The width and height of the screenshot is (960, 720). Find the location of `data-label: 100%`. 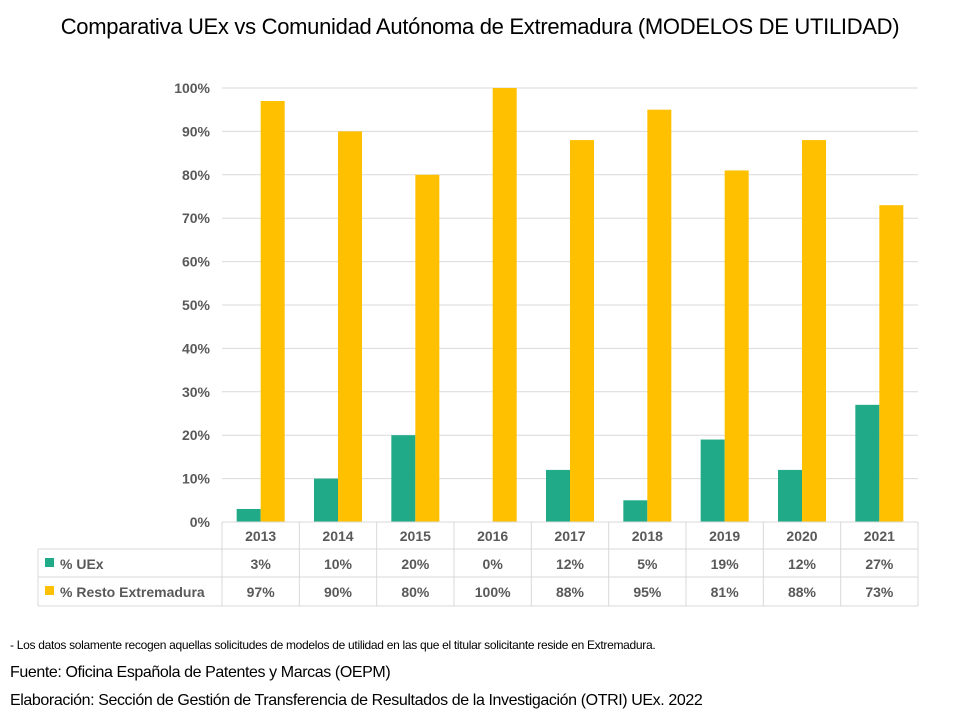

data-label: 100% is located at coordinates (493, 592).